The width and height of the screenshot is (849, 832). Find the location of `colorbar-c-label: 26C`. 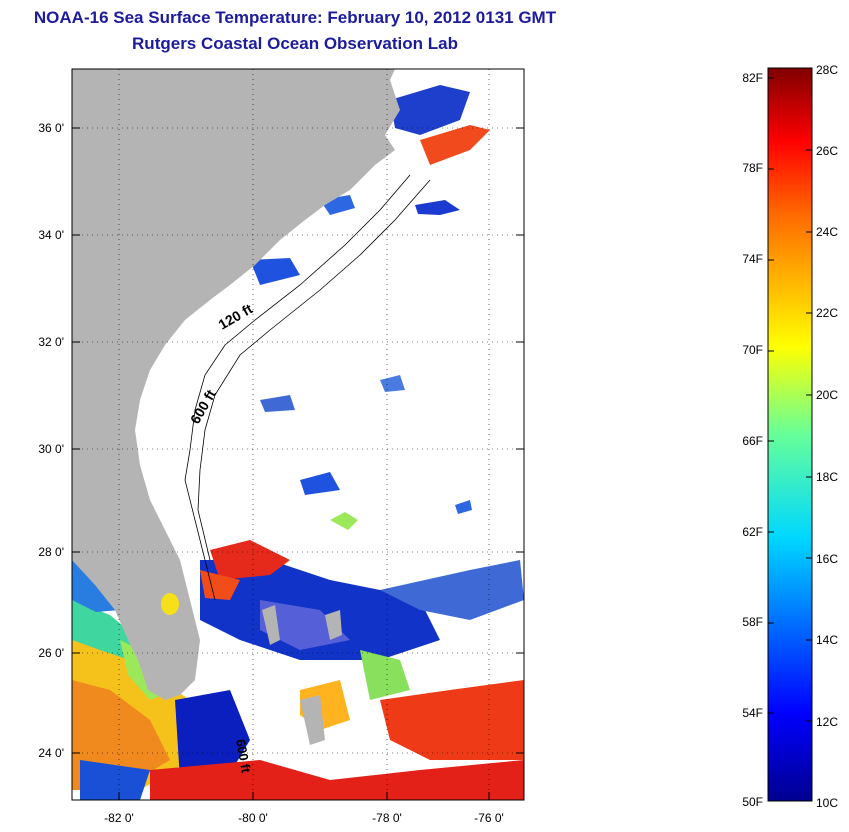

colorbar-c-label: 26C is located at coordinates (827, 151).